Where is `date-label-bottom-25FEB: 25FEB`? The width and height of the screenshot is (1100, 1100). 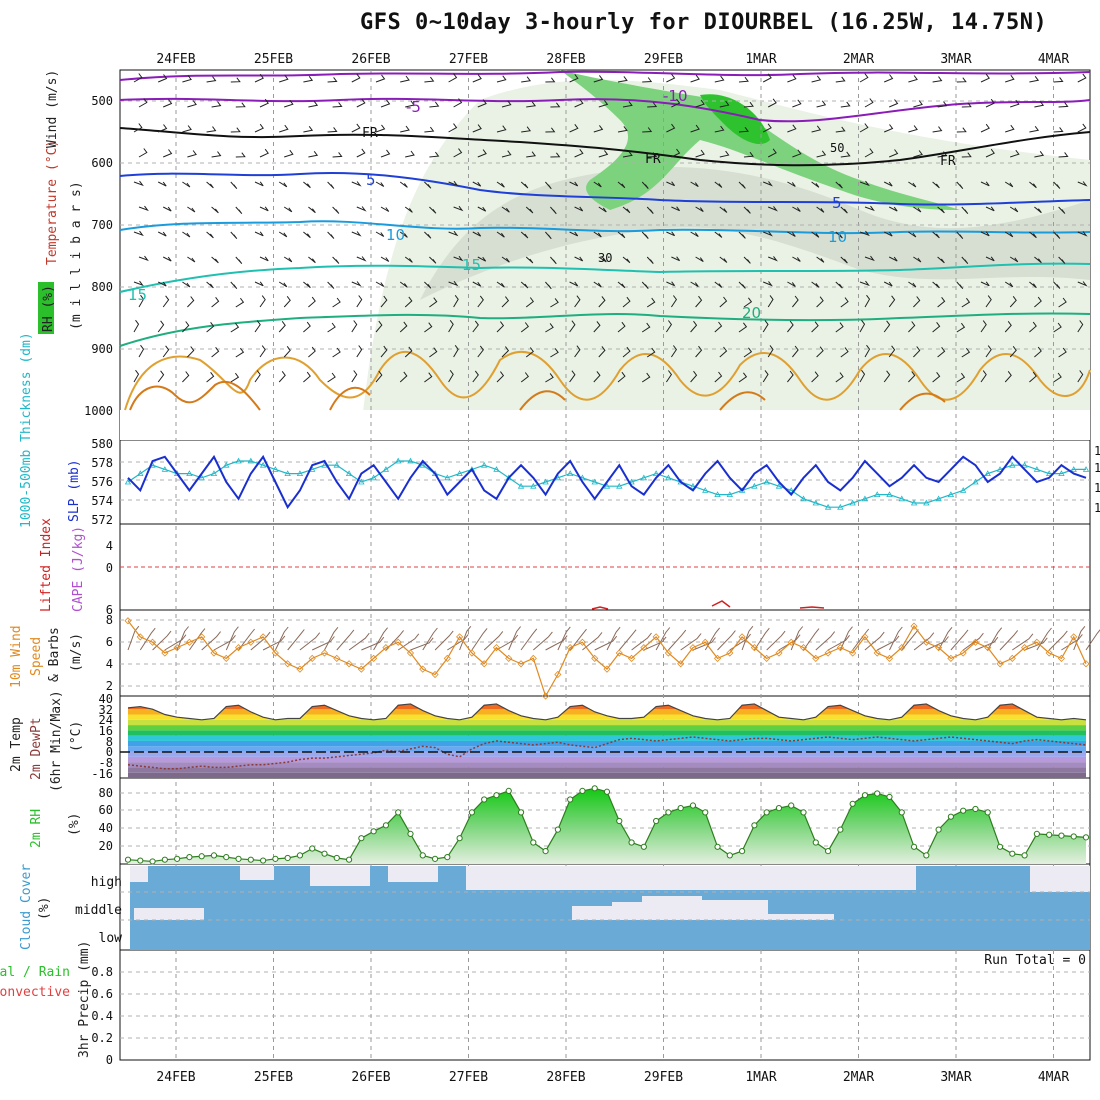 date-label-bottom-25FEB: 25FEB is located at coordinates (273, 1077).